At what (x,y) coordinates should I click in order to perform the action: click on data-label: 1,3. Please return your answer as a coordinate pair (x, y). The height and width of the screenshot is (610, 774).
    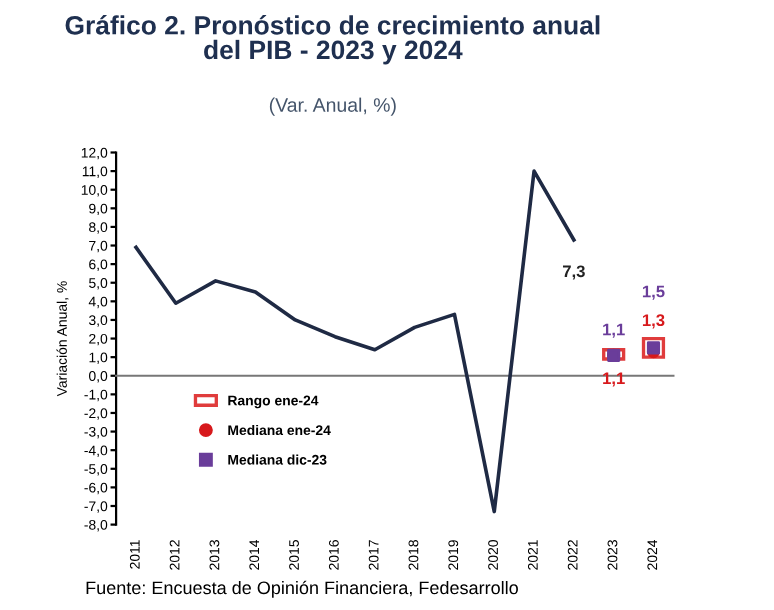
    Looking at the image, I should click on (653, 321).